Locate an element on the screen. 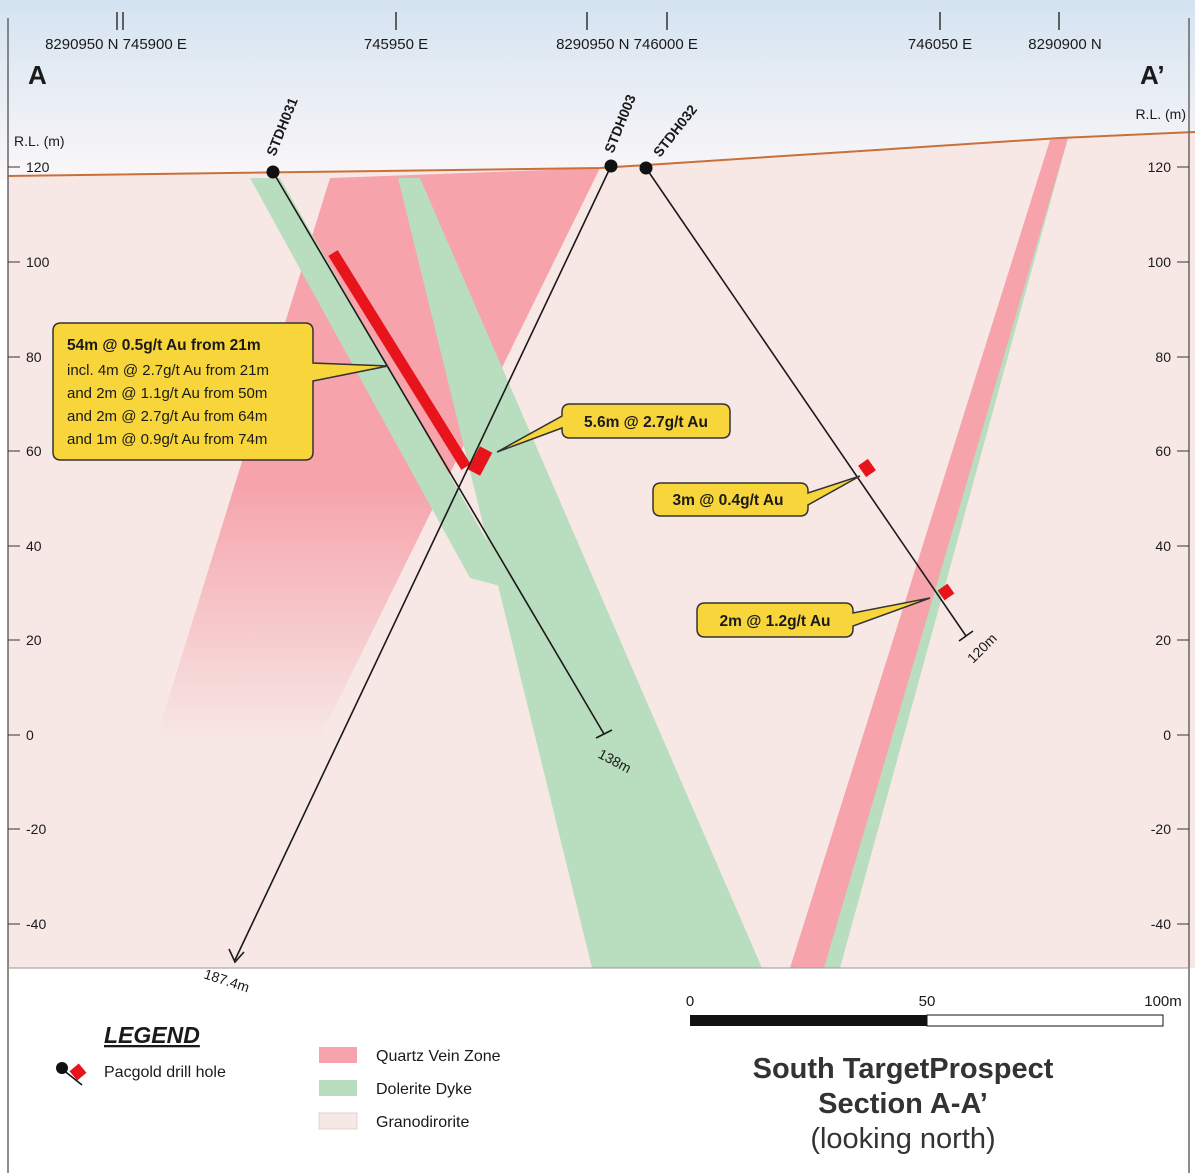 This screenshot has width=1195, height=1173. legend-drill-hole-label: Pacgold drill hole is located at coordinates (165, 1072).